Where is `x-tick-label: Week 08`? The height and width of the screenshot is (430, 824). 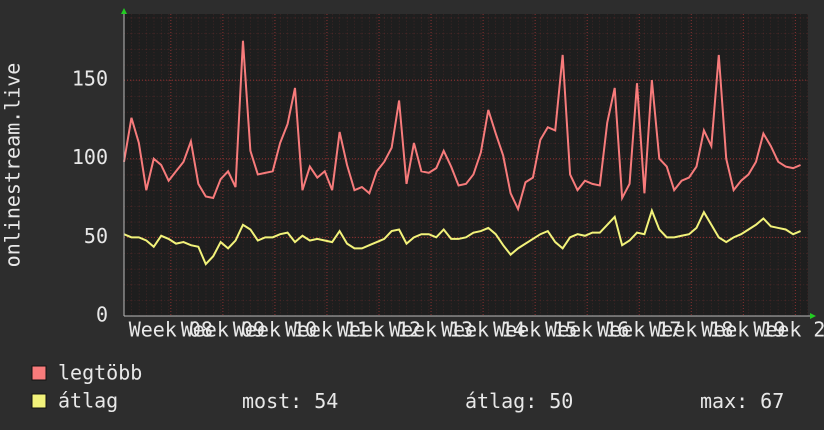
x-tick-label: Week 08 is located at coordinates (171, 330).